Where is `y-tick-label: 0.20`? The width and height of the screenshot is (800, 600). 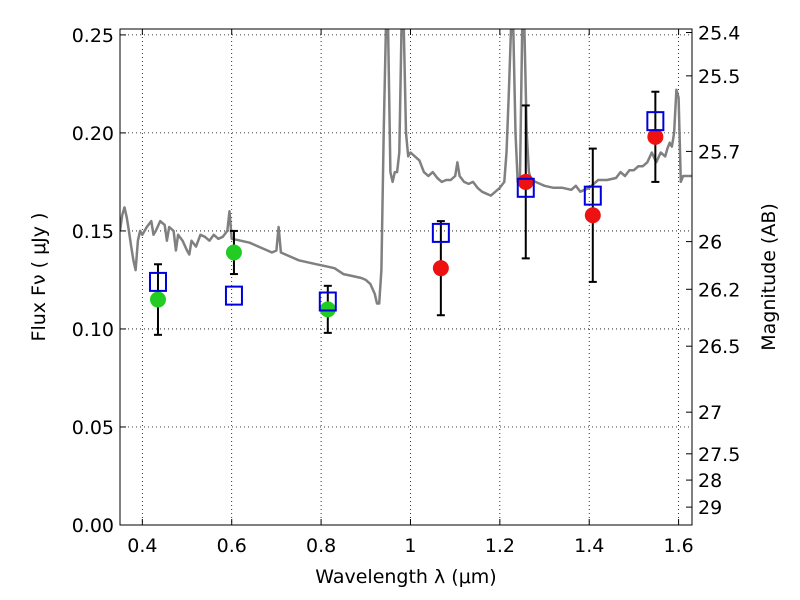
y-tick-label: 0.20 is located at coordinates (93, 134).